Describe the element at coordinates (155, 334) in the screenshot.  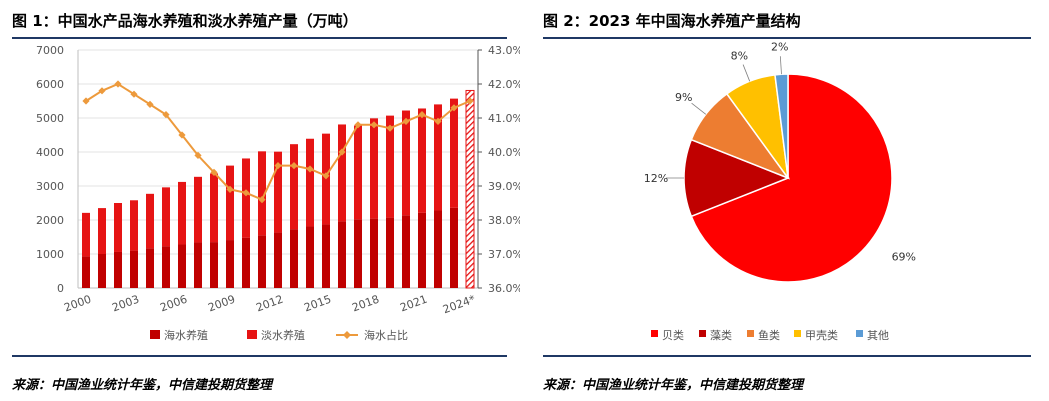
I see `legend-swatch-seawater` at that location.